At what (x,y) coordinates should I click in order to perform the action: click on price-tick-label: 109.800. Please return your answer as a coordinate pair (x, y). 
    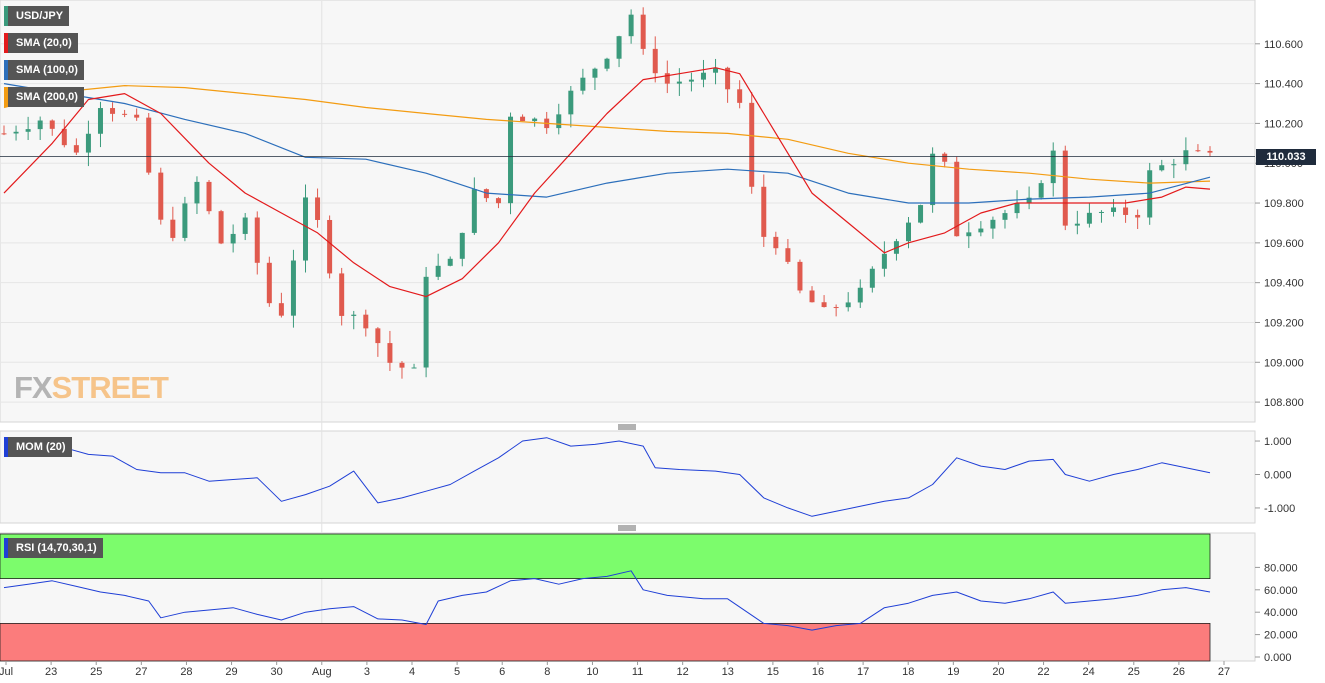
    Looking at the image, I should click on (1284, 204).